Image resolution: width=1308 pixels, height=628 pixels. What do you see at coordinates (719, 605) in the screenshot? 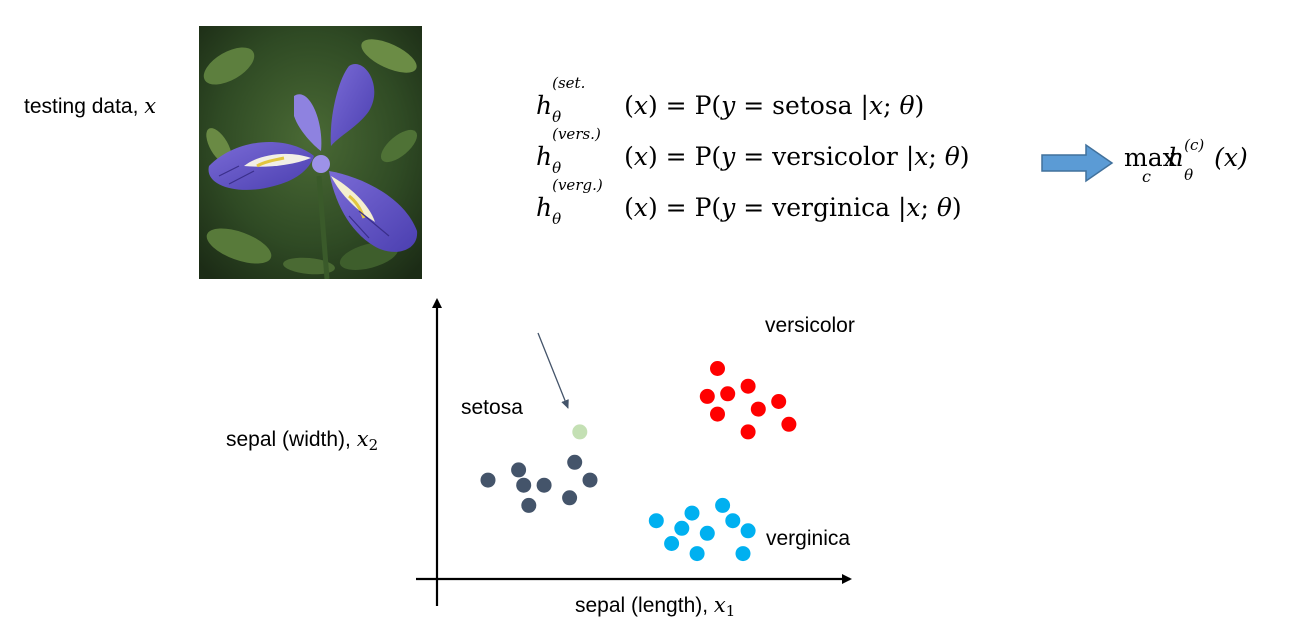
I see `x-axis-label-var: x` at bounding box center [719, 605].